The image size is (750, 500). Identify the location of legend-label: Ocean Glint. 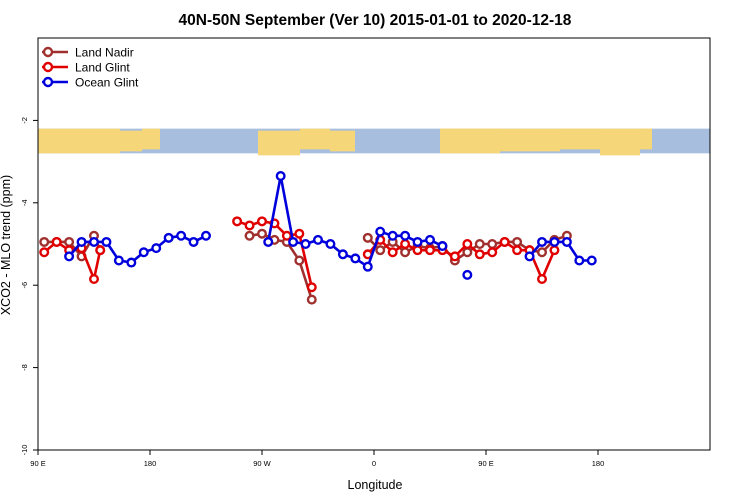
(107, 83).